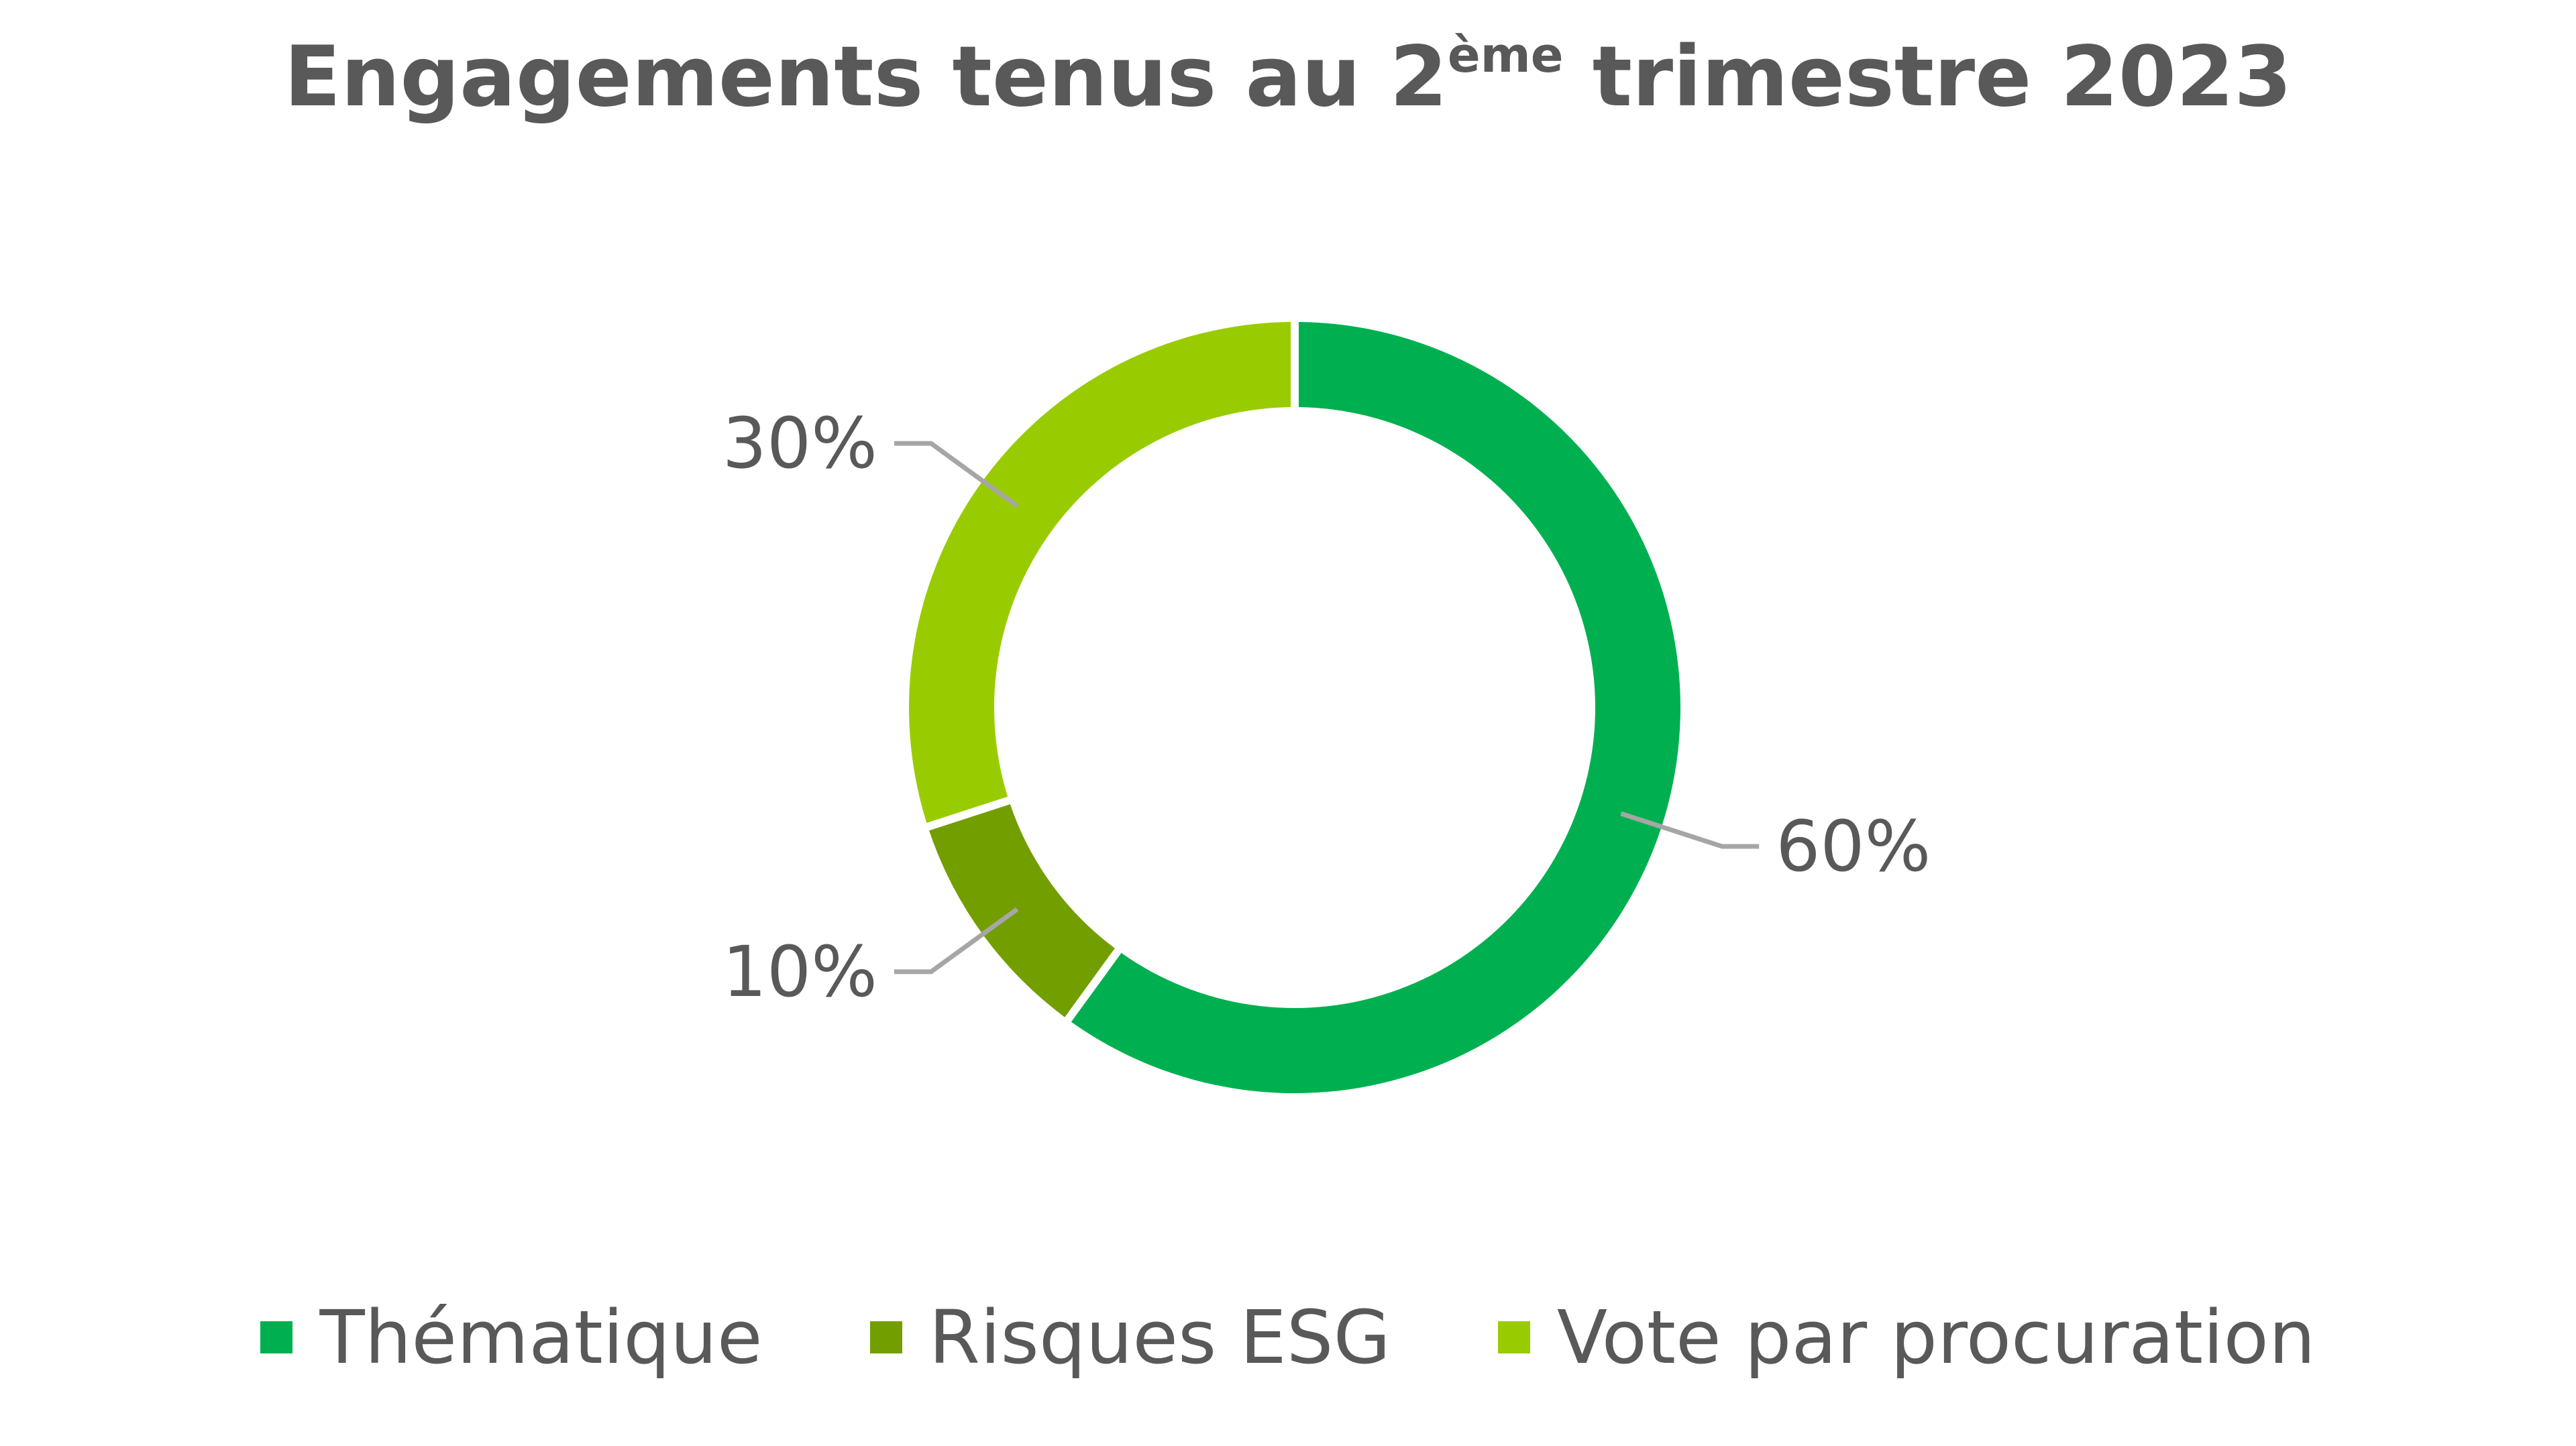 The image size is (2576, 1446). What do you see at coordinates (956, 474) in the screenshot?
I see `leader-line-vote-par-procuration` at bounding box center [956, 474].